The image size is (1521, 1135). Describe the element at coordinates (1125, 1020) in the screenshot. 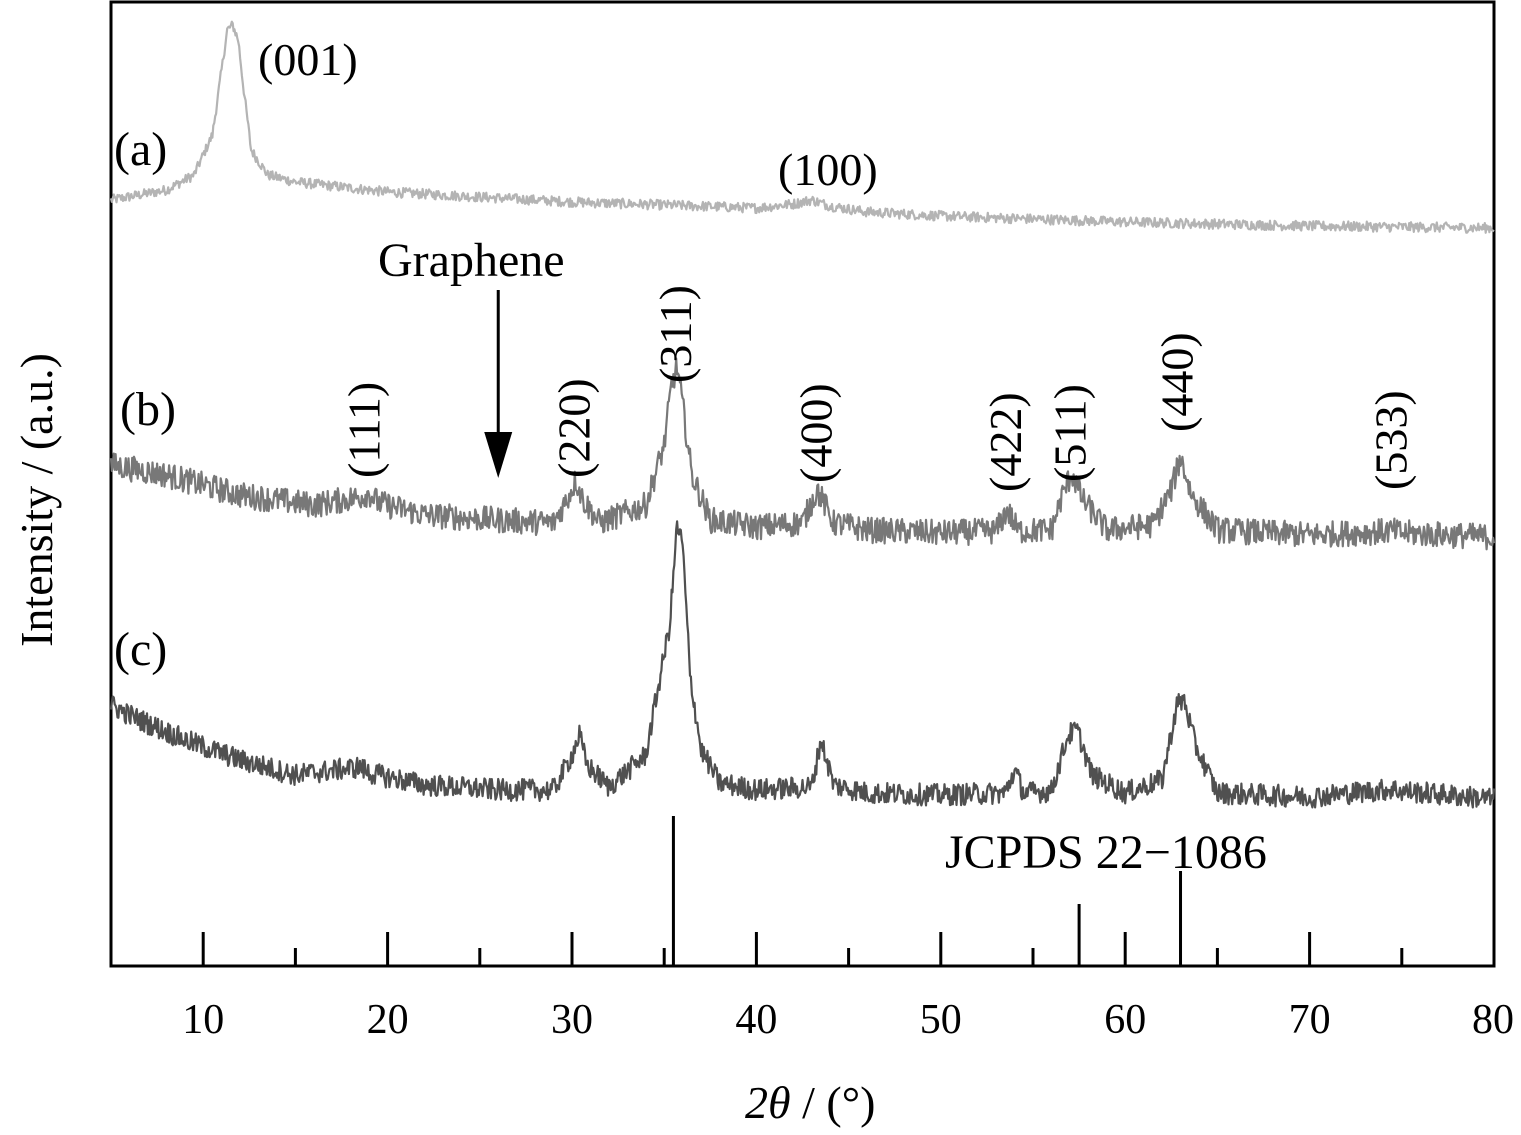

I see `x-tick-label-5: 60` at that location.